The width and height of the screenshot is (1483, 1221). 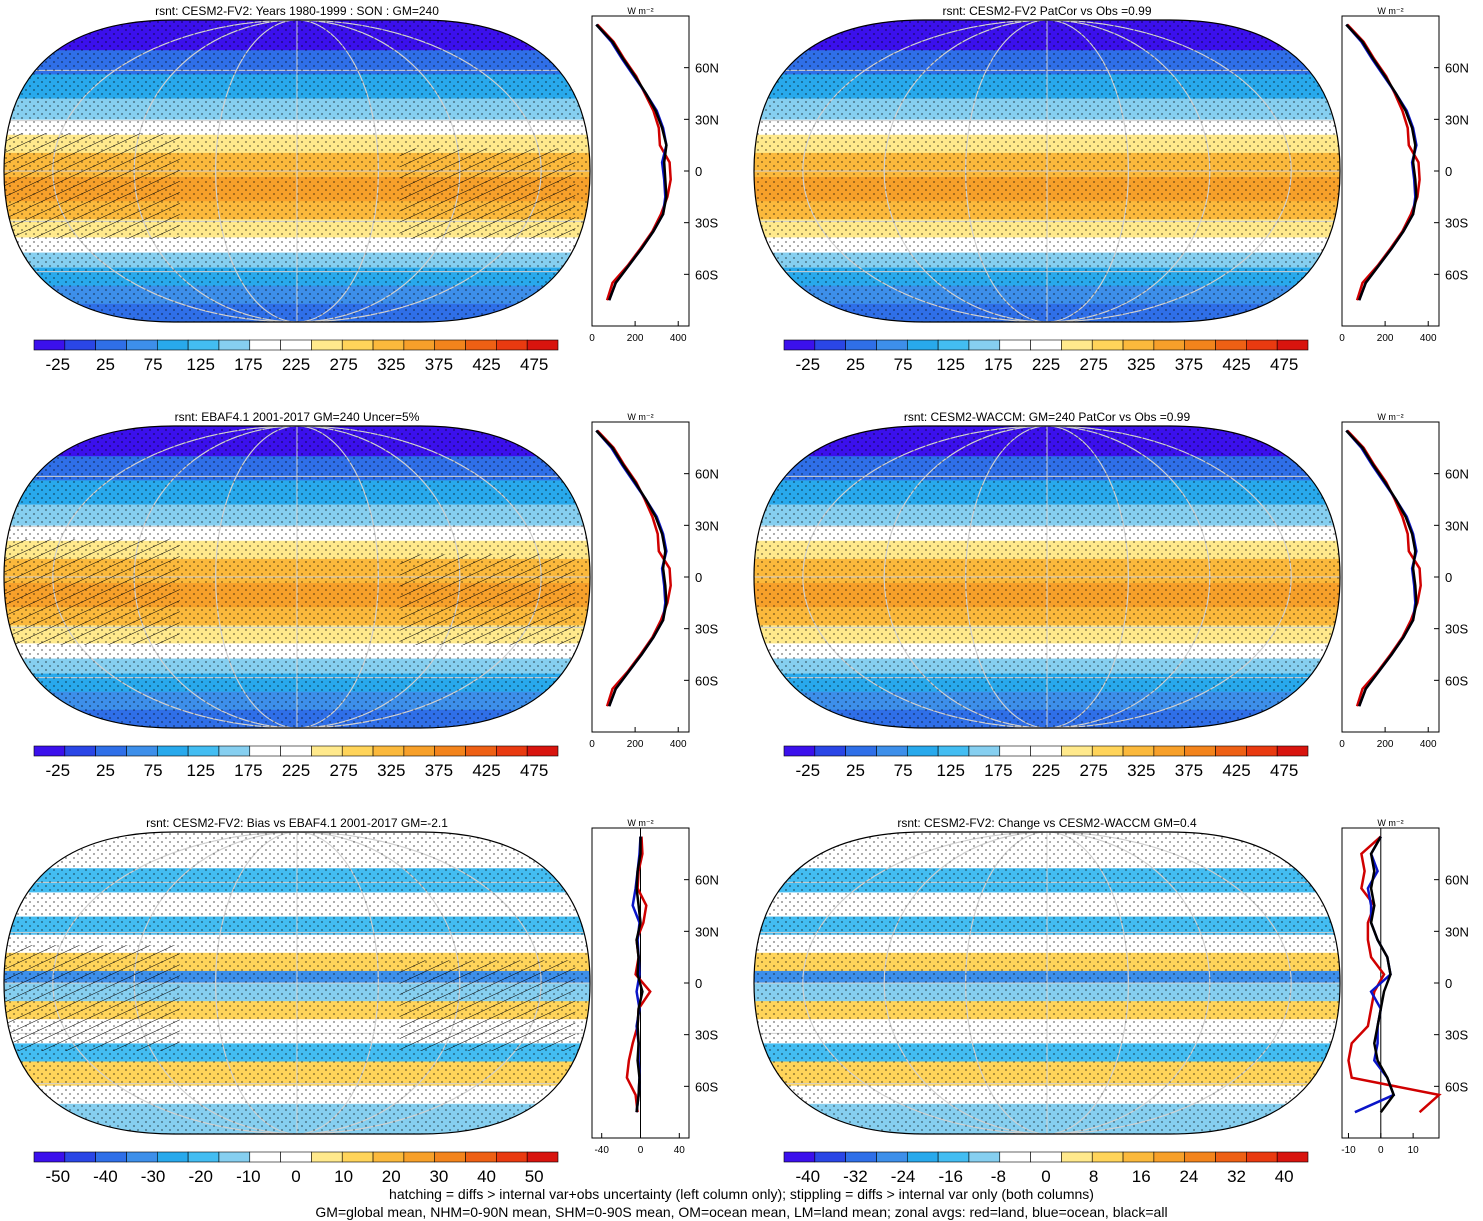 What do you see at coordinates (391, 1176) in the screenshot?
I see `colorbar-label: 20` at bounding box center [391, 1176].